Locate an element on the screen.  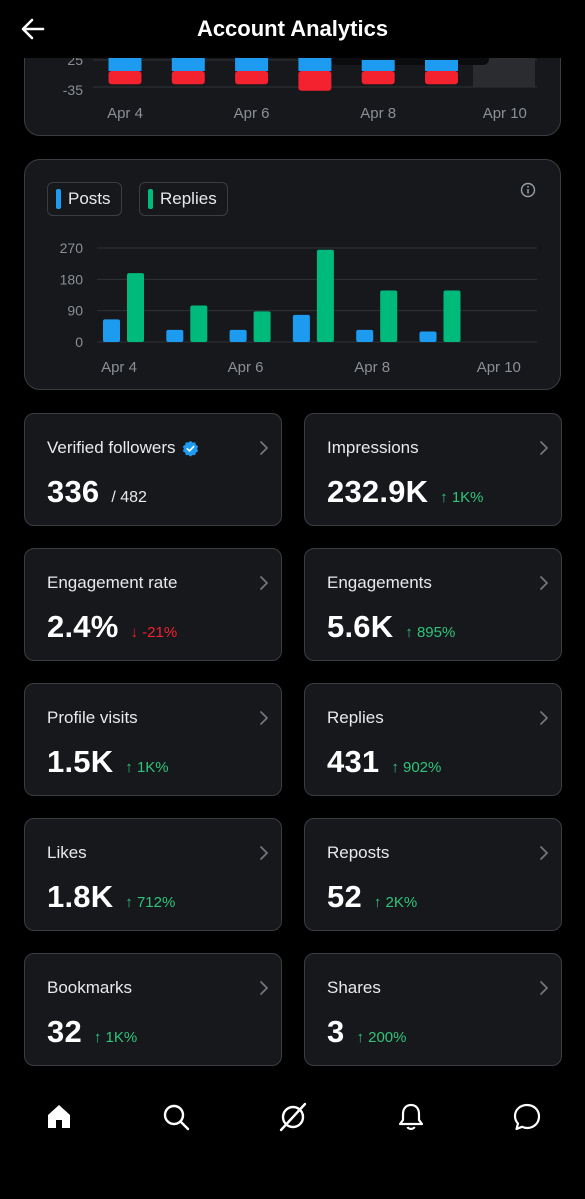
verified-badge-icon is located at coordinates (190, 448).